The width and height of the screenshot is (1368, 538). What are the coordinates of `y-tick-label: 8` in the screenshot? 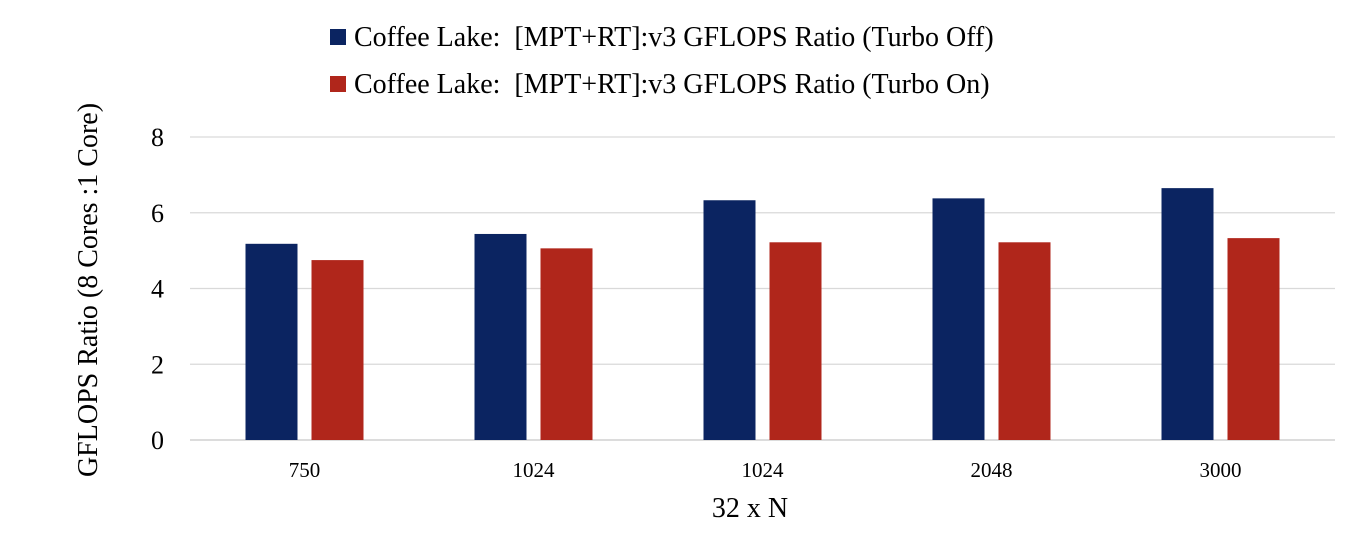 It's located at (157, 137).